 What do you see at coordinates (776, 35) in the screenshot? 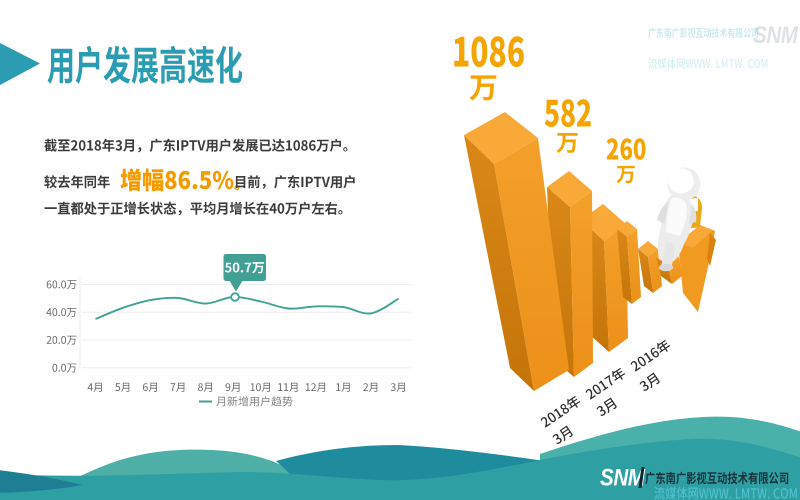
I see `svg-text: SNM` at bounding box center [776, 35].